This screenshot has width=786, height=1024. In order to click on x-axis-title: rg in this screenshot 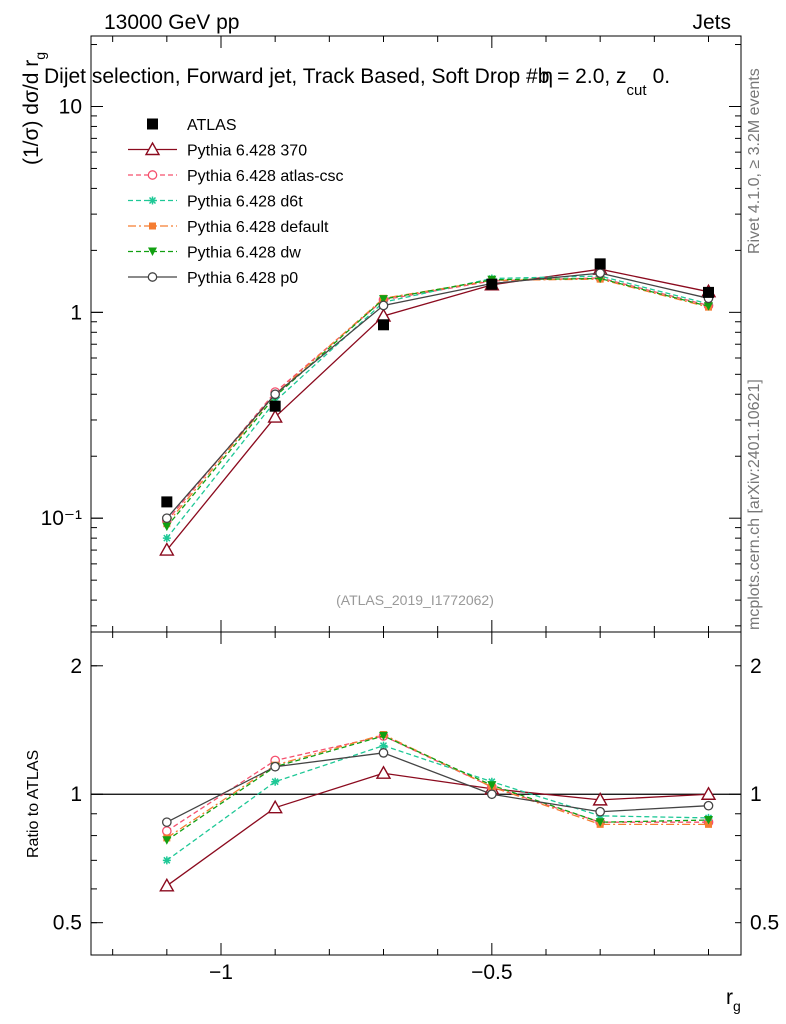, I will do `click(733, 1000)`.